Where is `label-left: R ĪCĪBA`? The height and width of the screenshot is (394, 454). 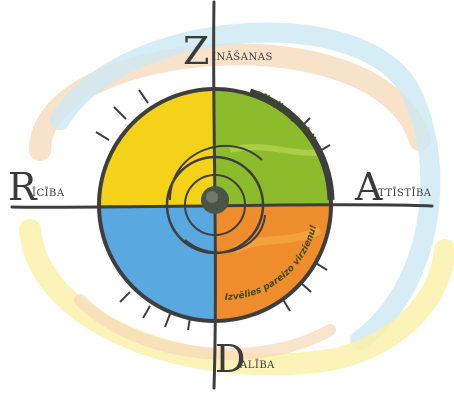
label-left: R ĪCĪBA is located at coordinates (36, 187).